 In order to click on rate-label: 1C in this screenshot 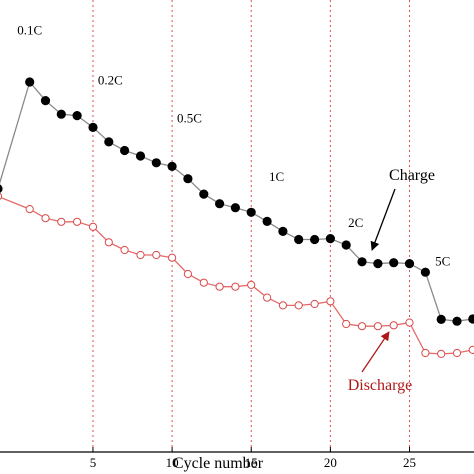, I will do `click(276, 176)`.